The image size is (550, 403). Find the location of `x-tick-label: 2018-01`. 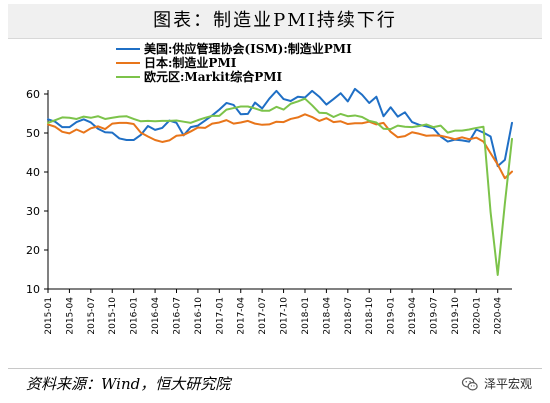

x-tick-label: 2018-01 is located at coordinates (306, 316).